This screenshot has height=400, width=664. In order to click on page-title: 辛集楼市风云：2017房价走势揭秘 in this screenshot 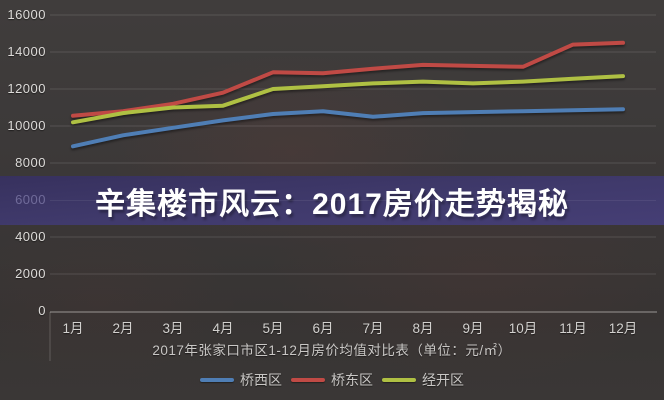, I will do `click(332, 204)`.